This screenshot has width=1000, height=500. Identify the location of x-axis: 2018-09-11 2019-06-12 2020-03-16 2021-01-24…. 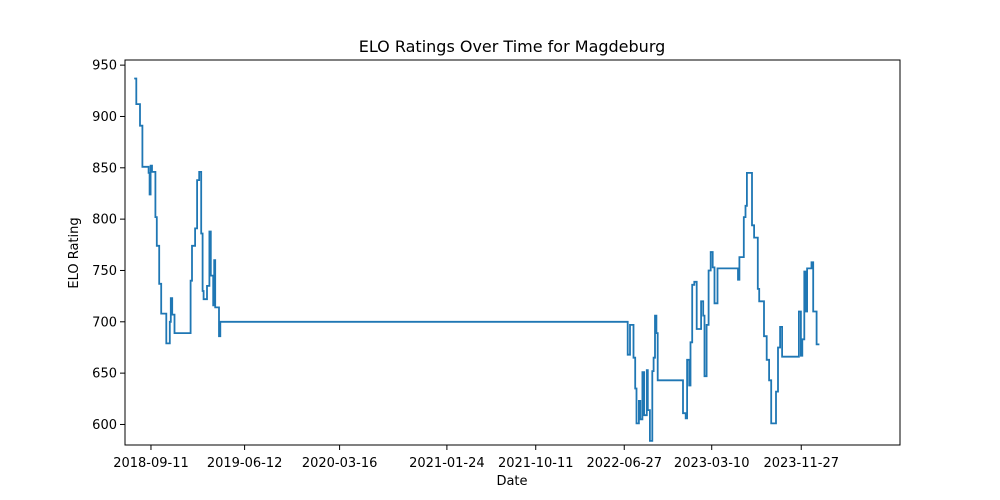
(476, 458).